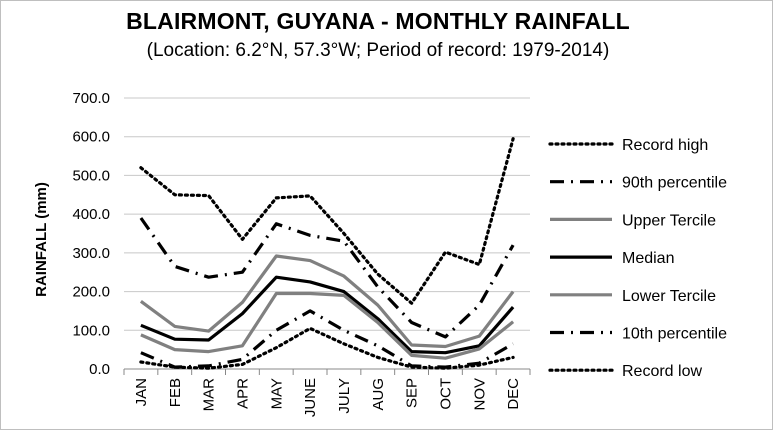  I want to click on series-line-median, so click(327, 315).